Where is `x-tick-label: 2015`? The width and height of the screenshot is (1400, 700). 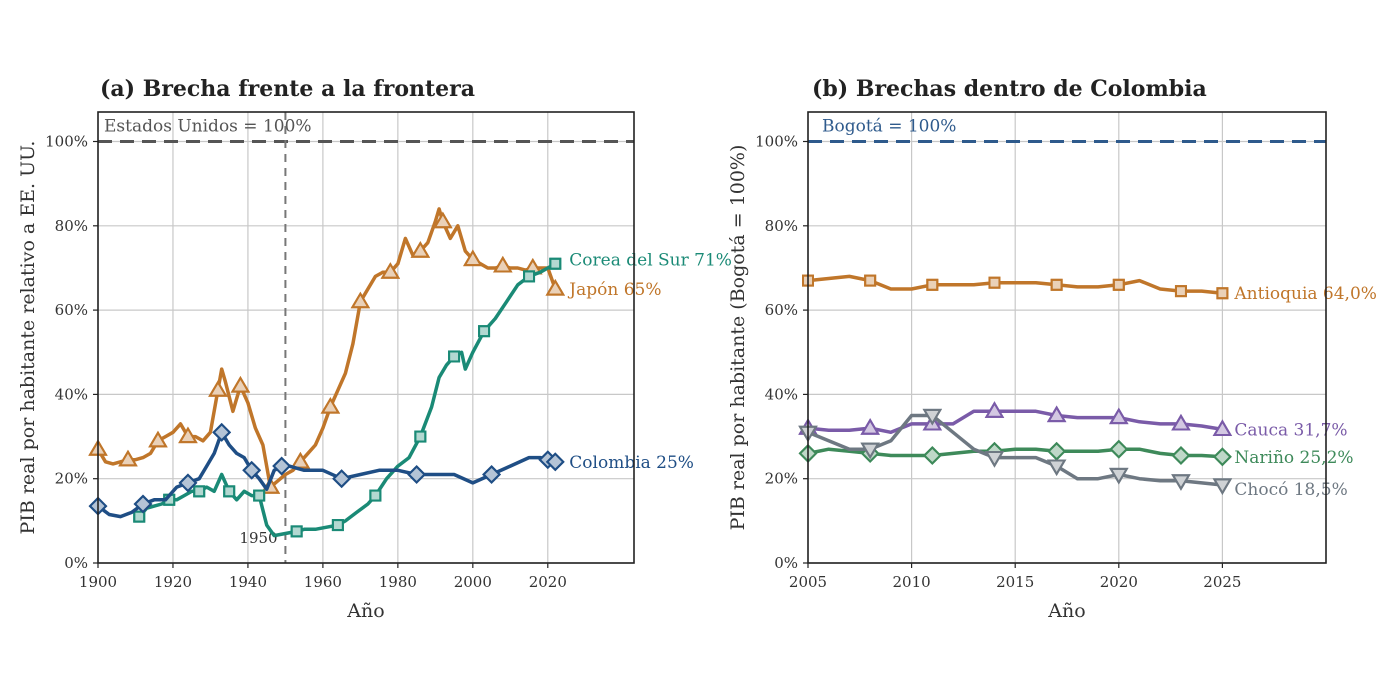
x-tick-label: 2015 is located at coordinates (1015, 582).